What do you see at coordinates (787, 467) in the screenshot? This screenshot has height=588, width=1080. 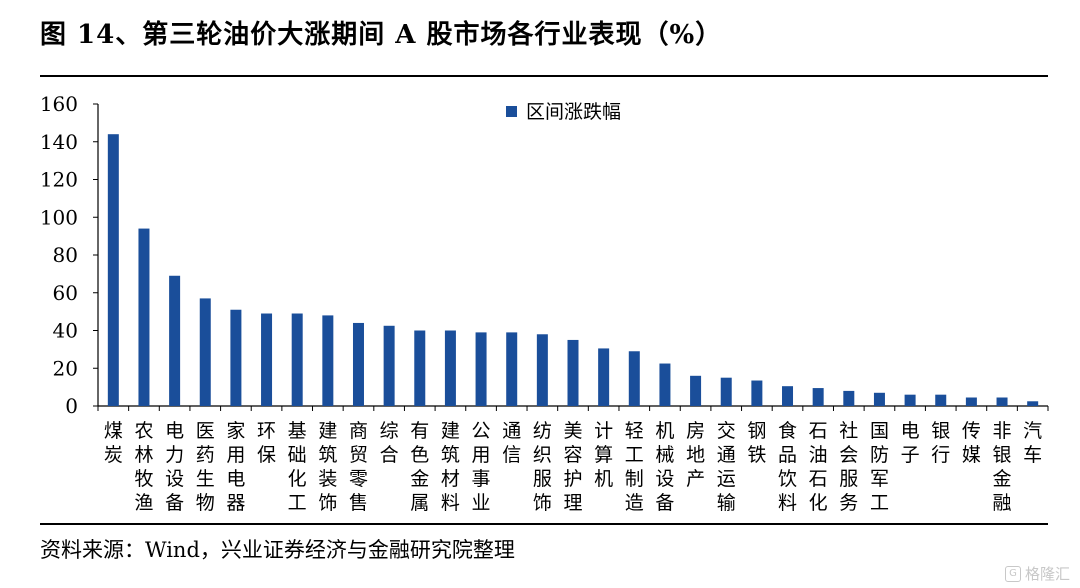 I see `x-category-label: 食品饮料` at bounding box center [787, 467].